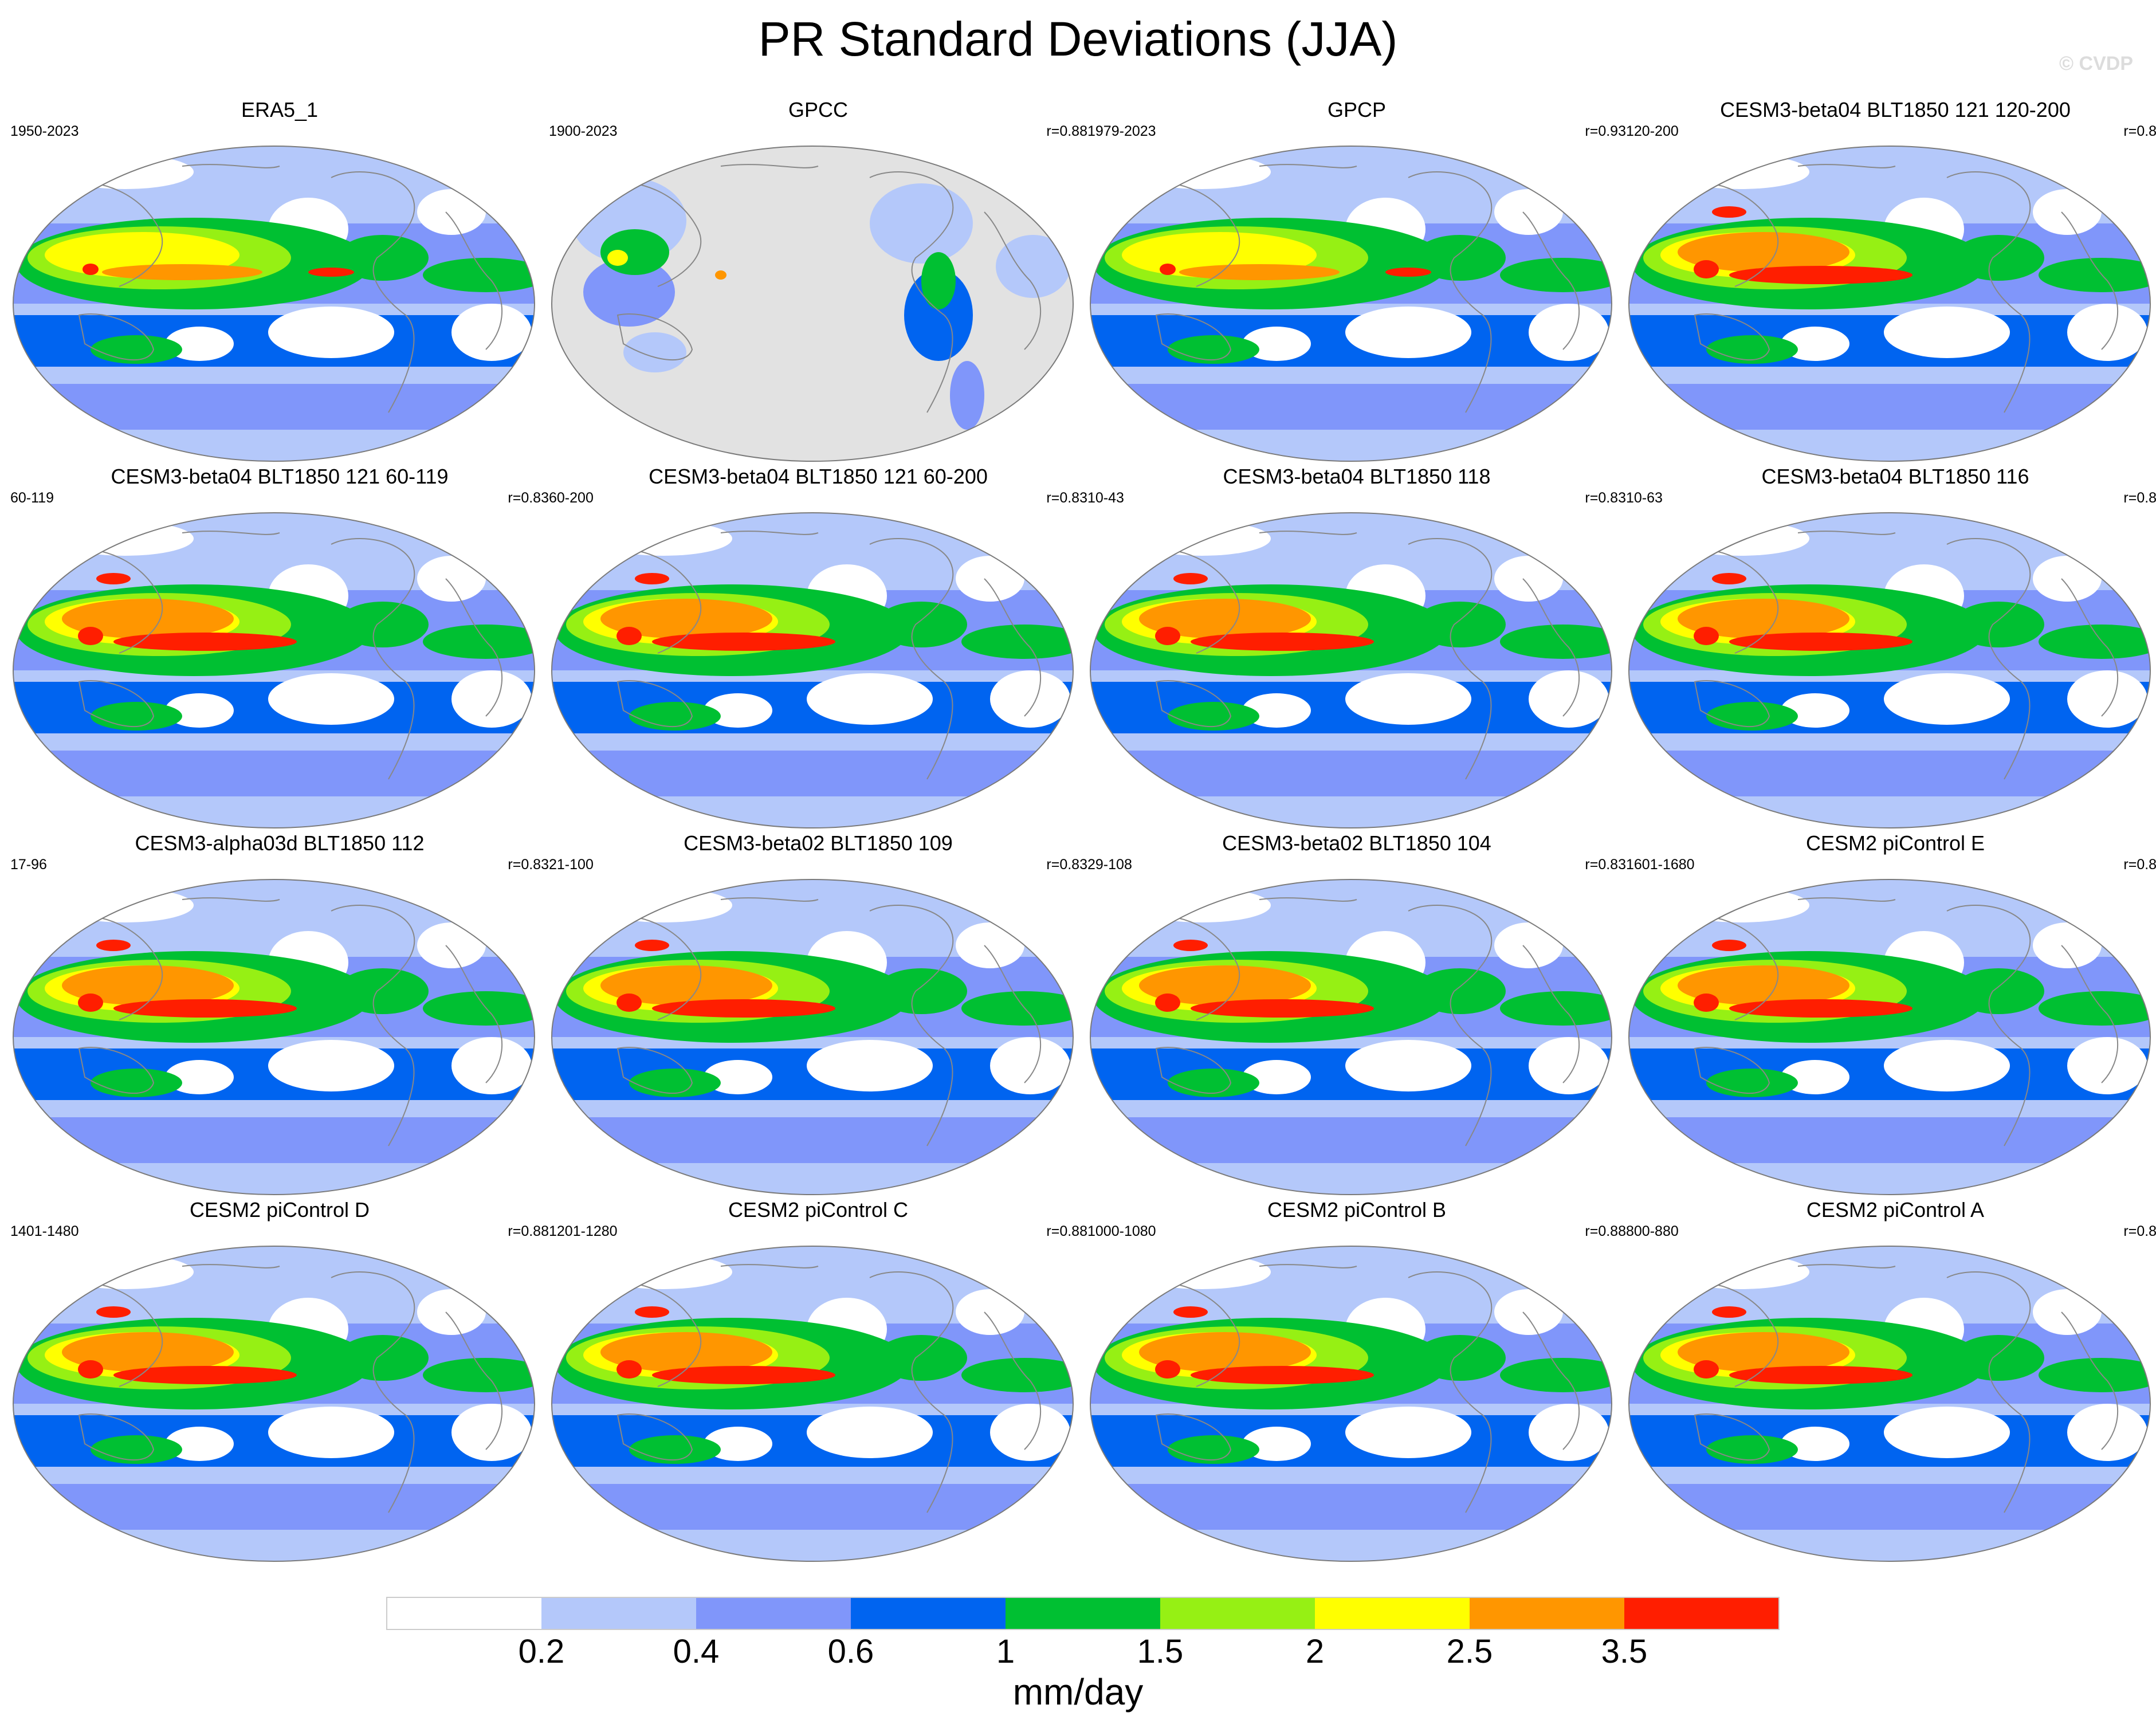 This screenshot has width=2156, height=1724. I want to click on panel-pattern-correlation: r=0.83, so click(1605, 865).